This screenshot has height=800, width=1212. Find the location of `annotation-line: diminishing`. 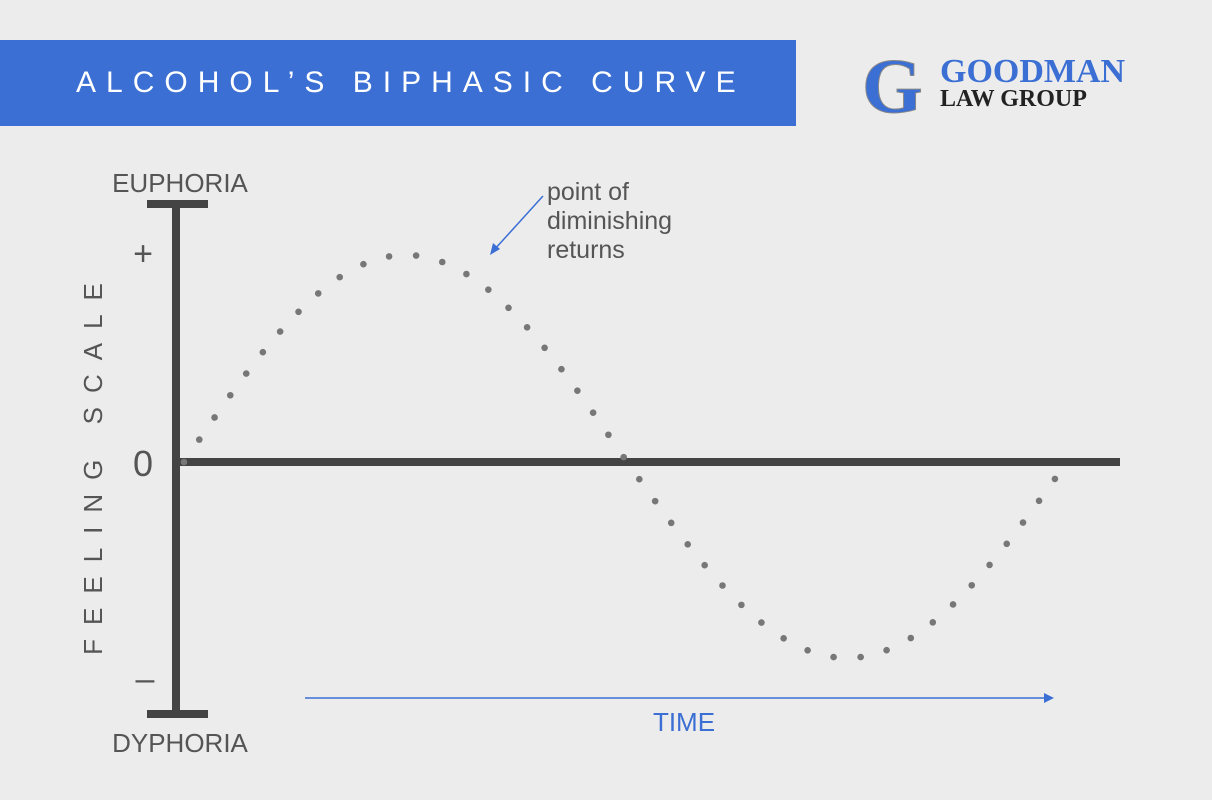

annotation-line: diminishing is located at coordinates (609, 221).